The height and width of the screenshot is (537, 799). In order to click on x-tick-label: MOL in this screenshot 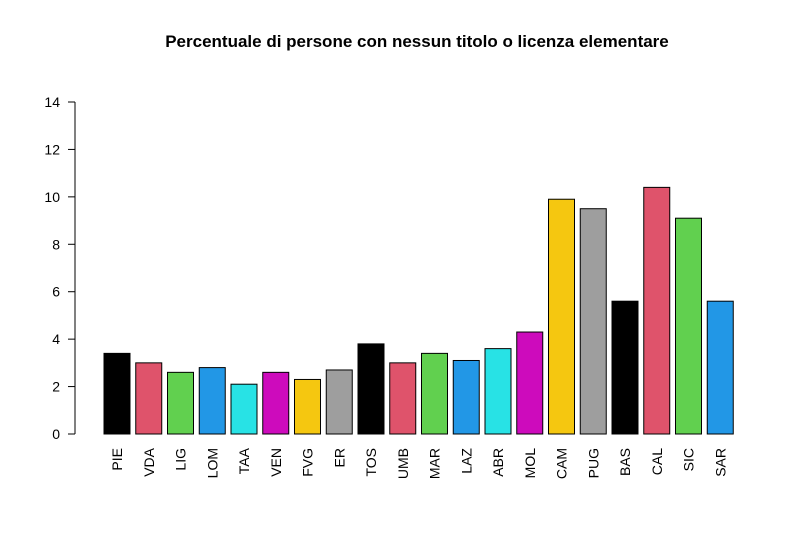, I will do `click(530, 463)`.